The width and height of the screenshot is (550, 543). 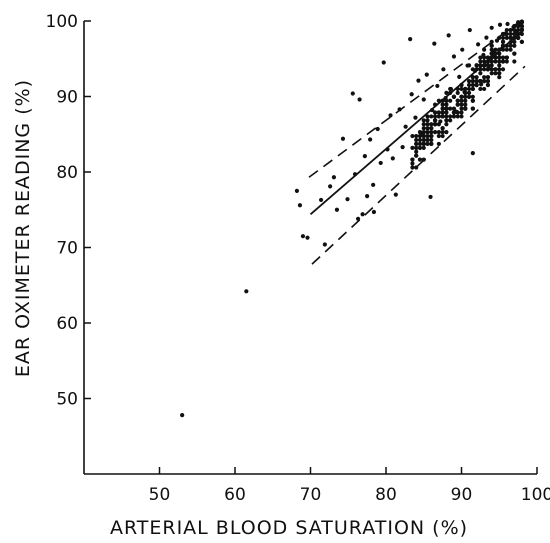 I want to click on x-ticks: 50 60 70 80 90 100, so click(x=349, y=486).